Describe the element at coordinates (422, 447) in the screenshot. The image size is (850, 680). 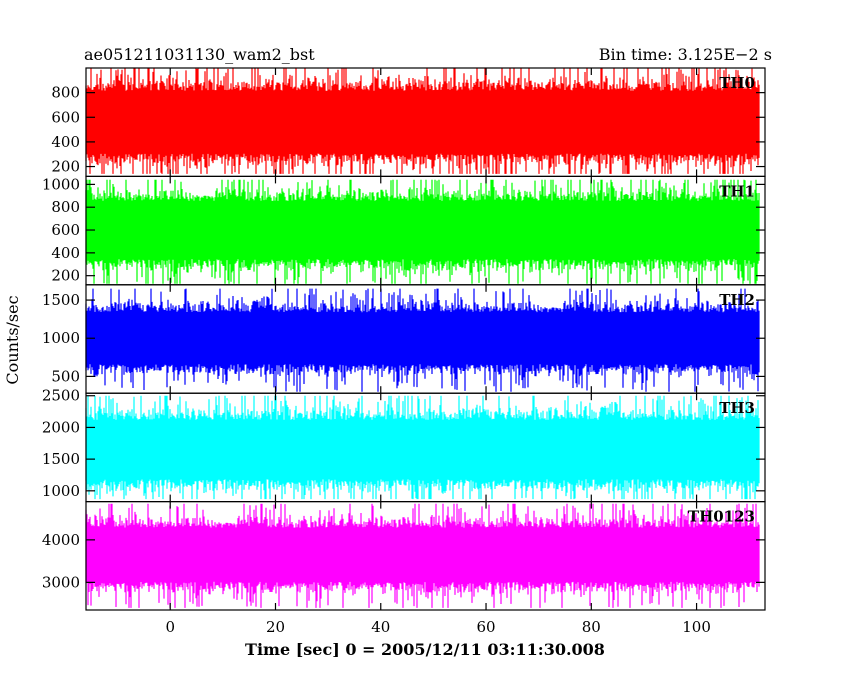
I see `series-th3-trace` at that location.